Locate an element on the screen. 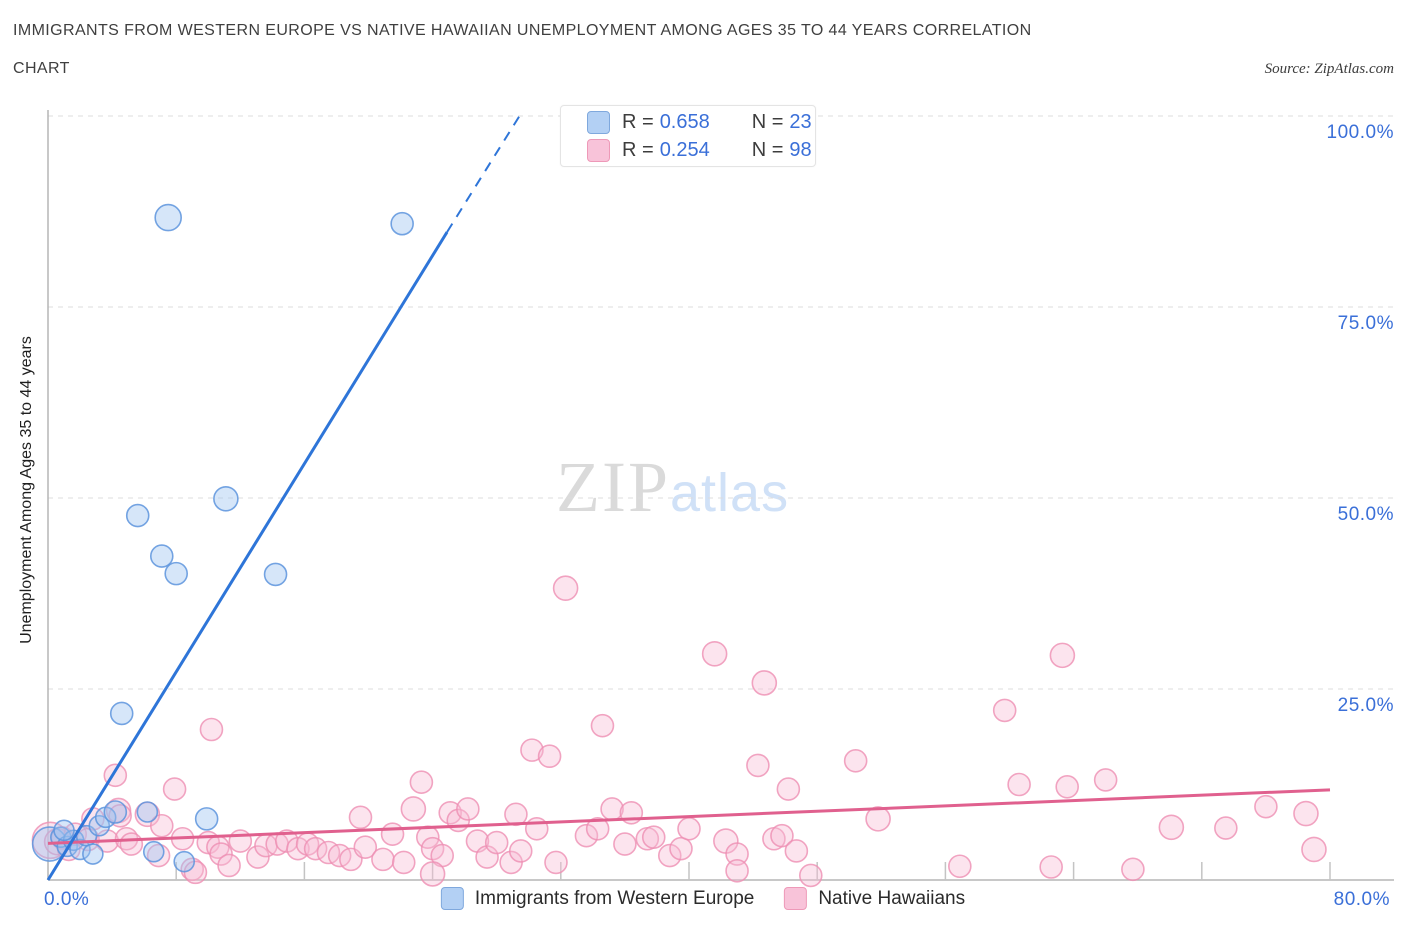 The width and height of the screenshot is (1406, 930). legend-swatch-pink is located at coordinates (796, 898).